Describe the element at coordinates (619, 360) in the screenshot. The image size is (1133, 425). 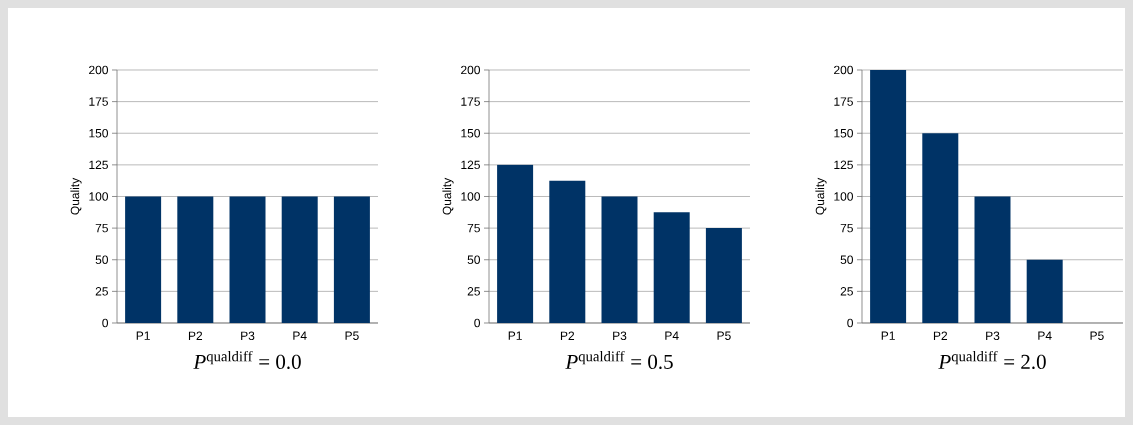
I see `x-axis-title: P$^{qualdiff}$ = 0.5` at that location.